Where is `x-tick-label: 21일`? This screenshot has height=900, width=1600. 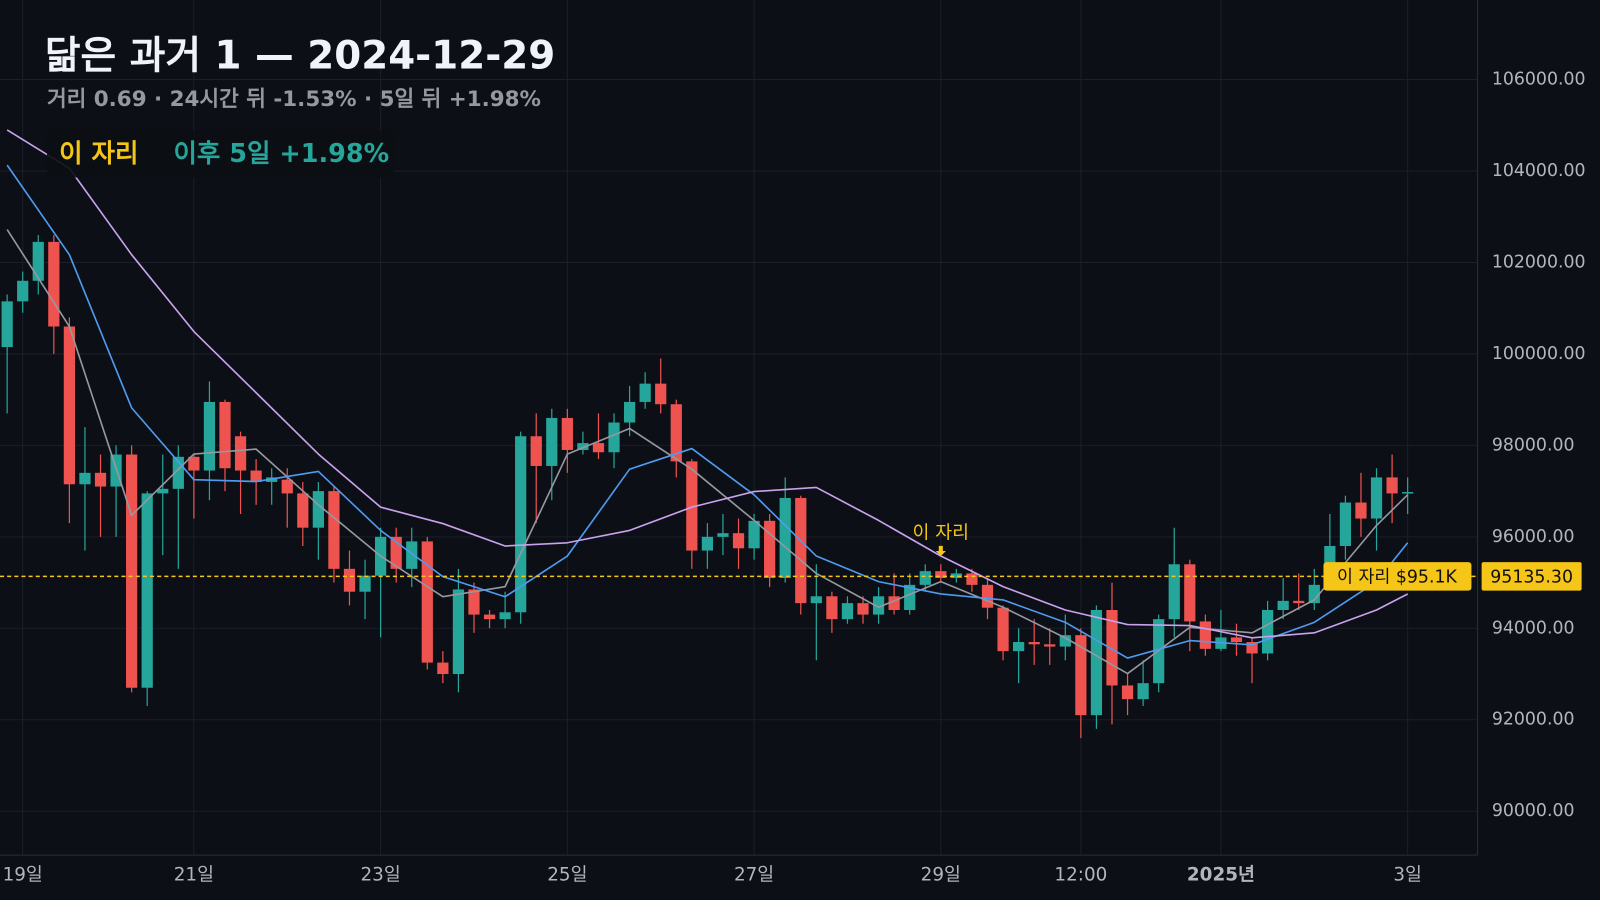
x-tick-label: 21일 is located at coordinates (194, 875).